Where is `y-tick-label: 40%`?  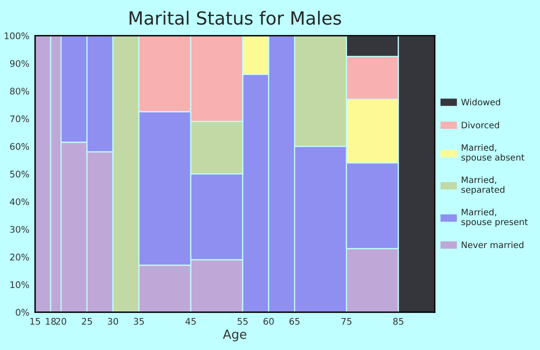 y-tick-label: 40% is located at coordinates (20, 202).